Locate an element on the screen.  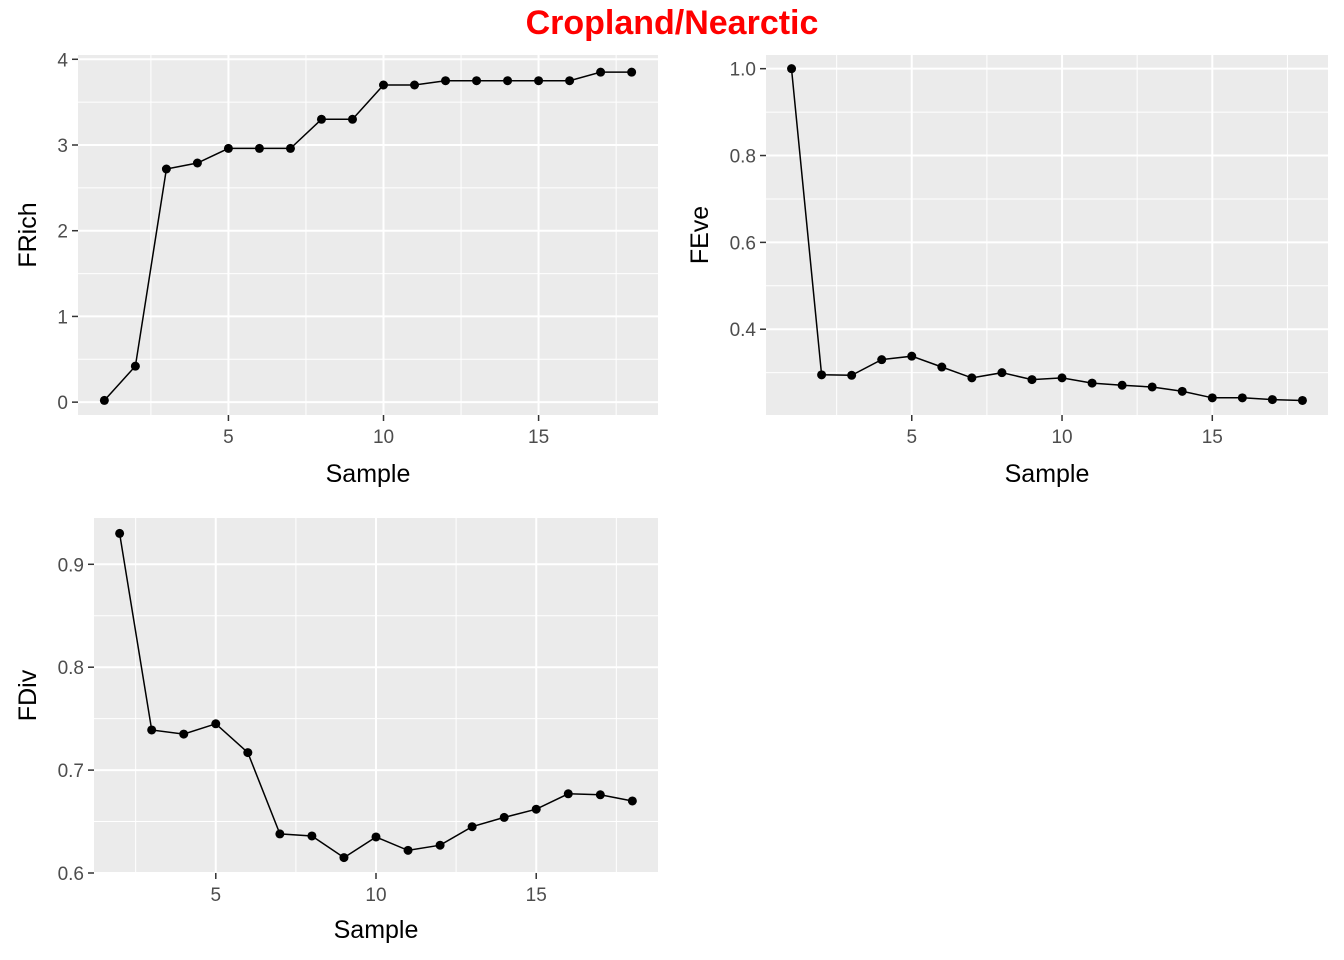
frich-x-tick-label: 5 is located at coordinates (228, 437).